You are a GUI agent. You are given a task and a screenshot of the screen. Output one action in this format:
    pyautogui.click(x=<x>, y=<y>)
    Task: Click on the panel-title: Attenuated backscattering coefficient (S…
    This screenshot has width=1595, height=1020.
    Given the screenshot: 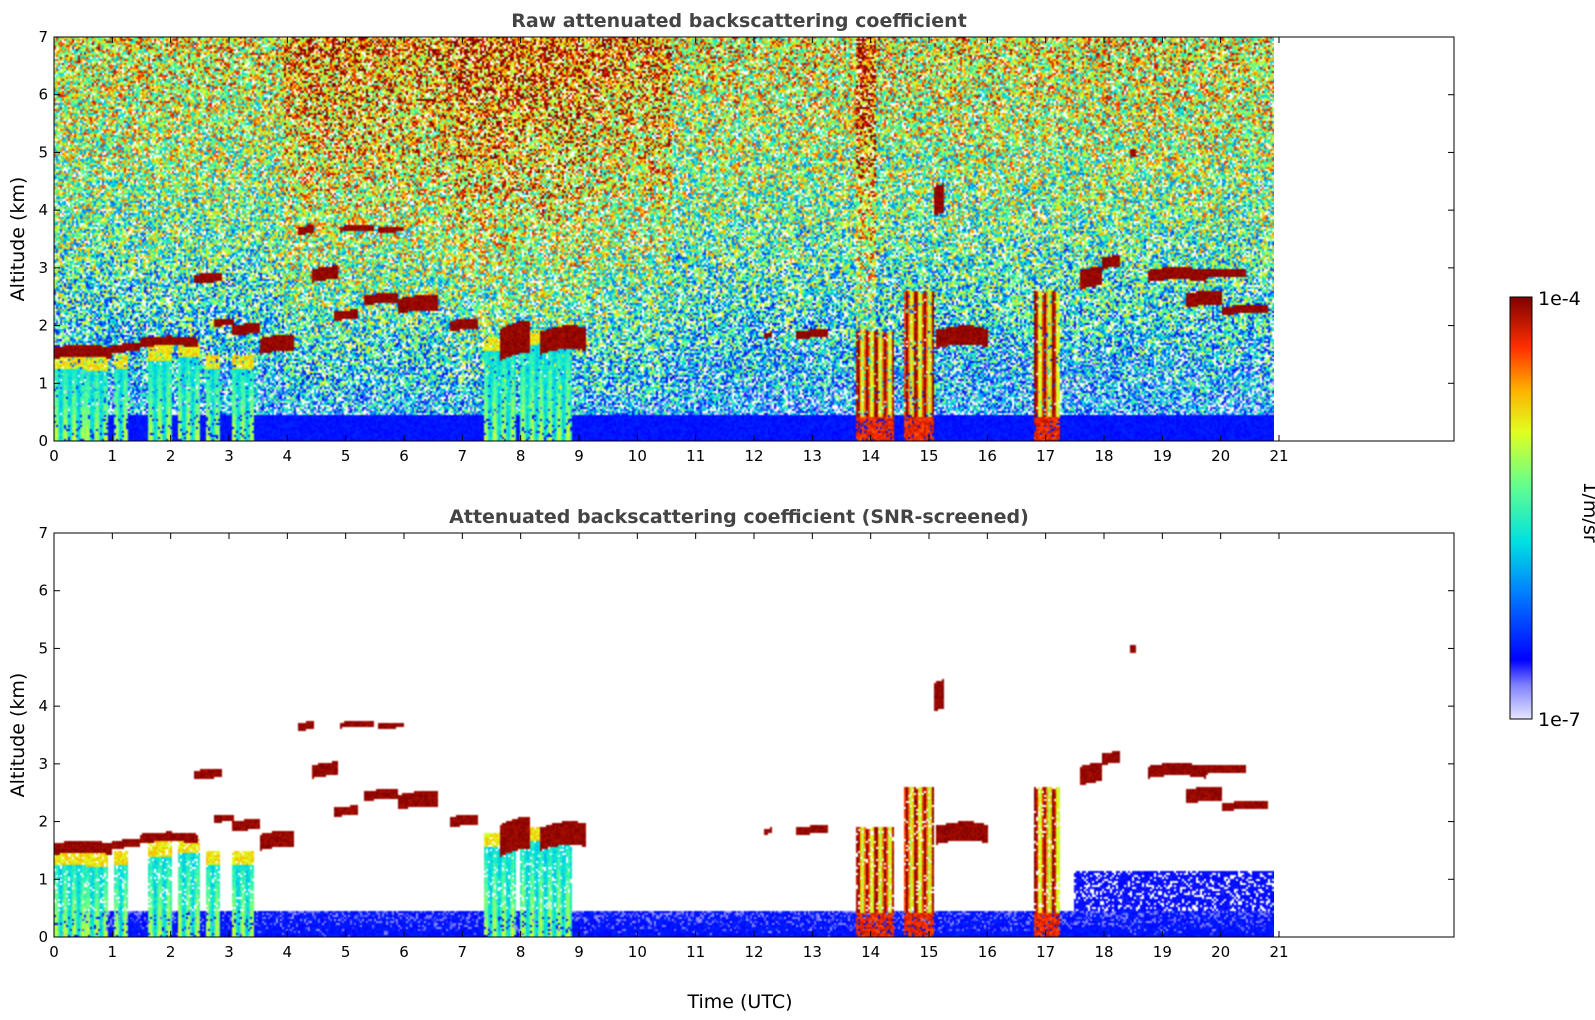 What is the action you would take?
    pyautogui.click(x=739, y=517)
    